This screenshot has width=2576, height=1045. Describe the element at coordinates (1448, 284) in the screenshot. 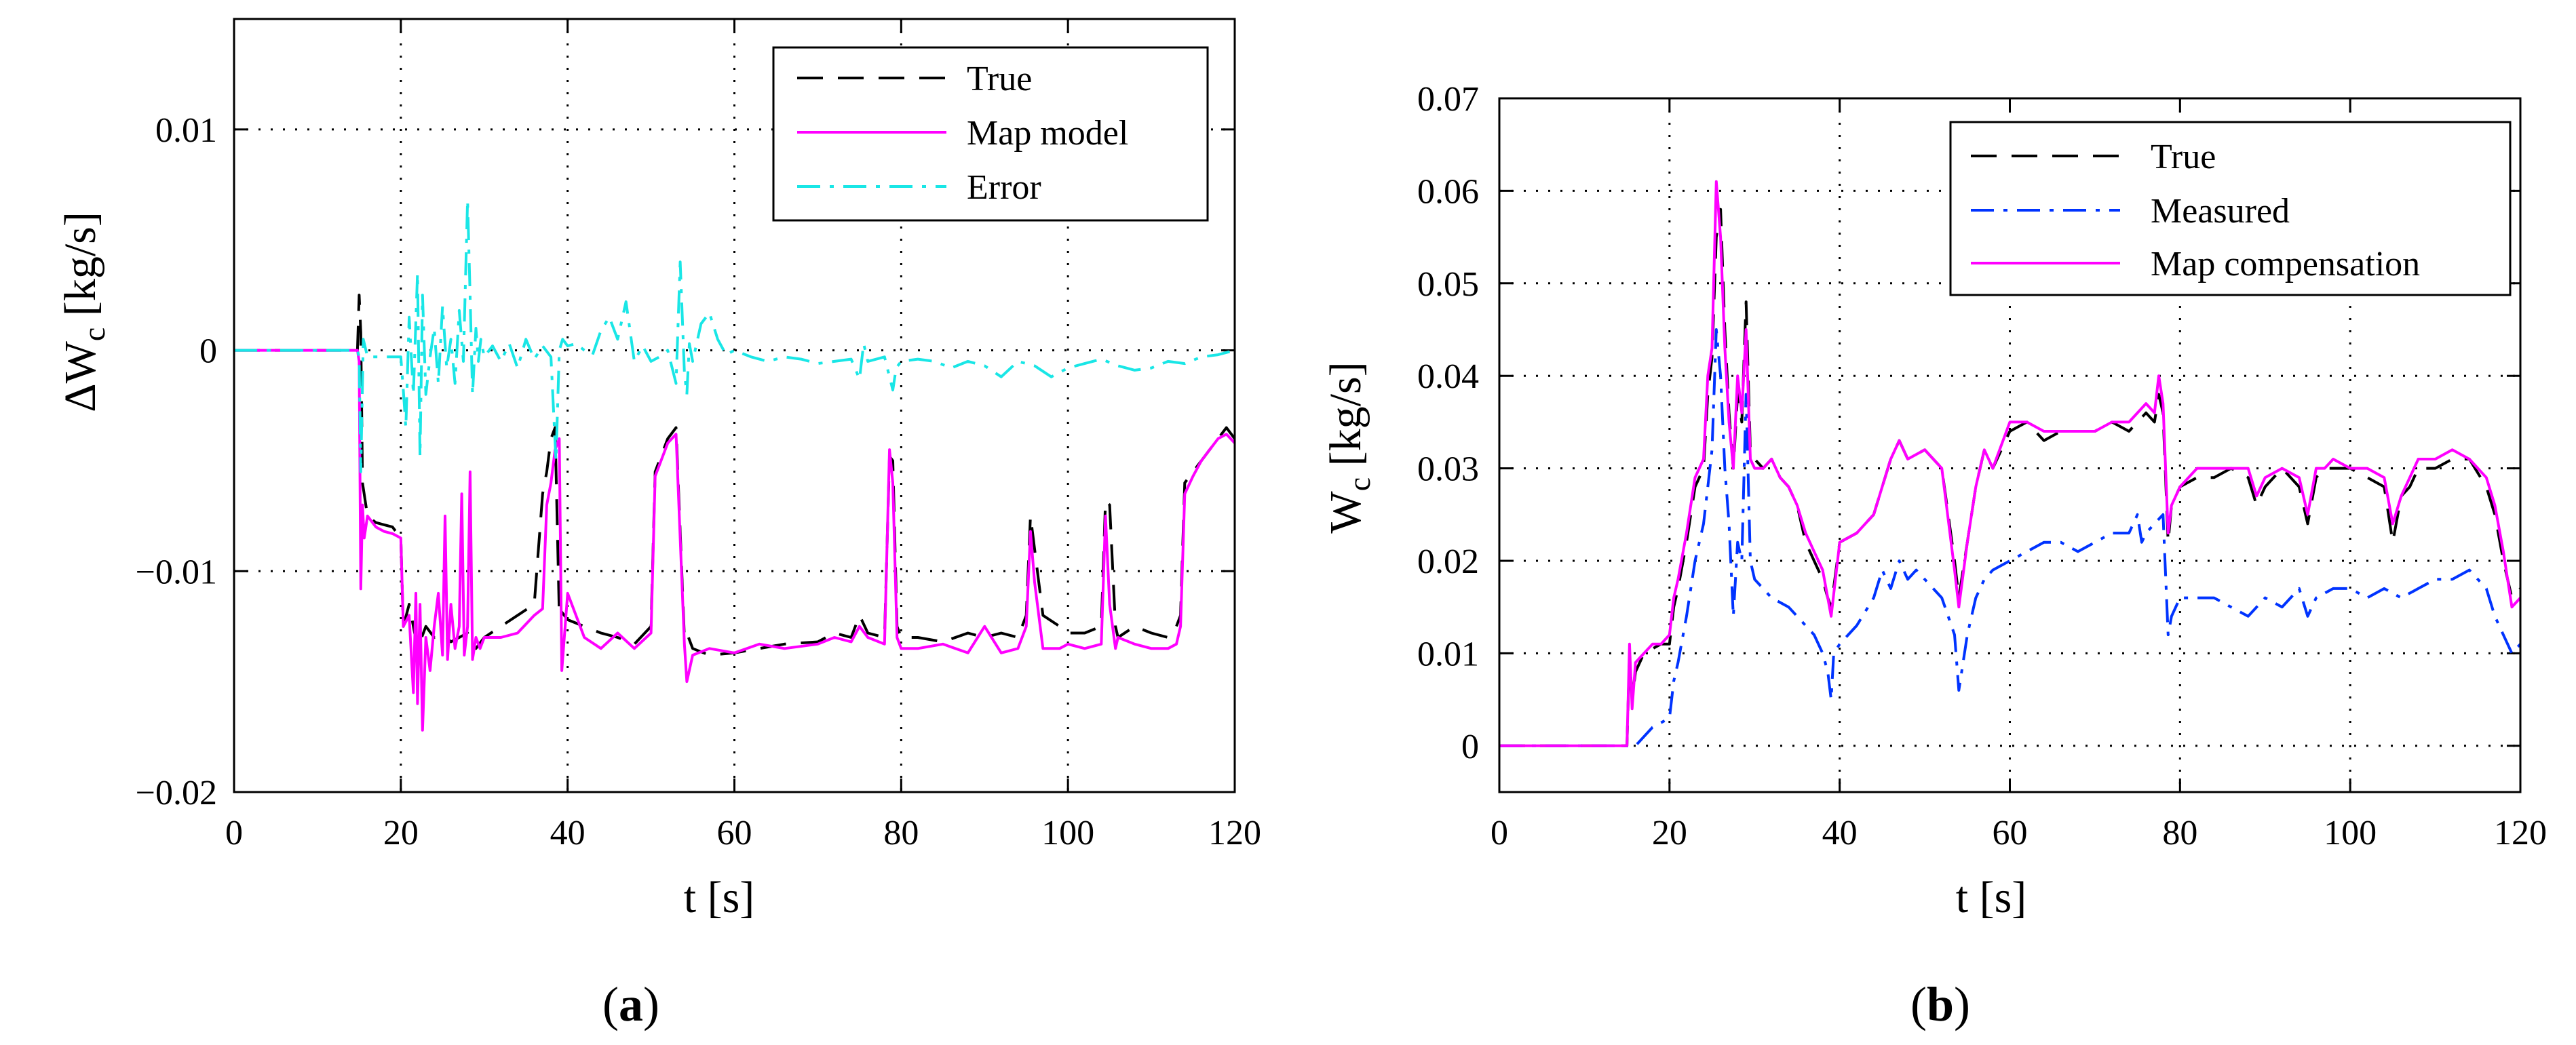

I see `y-tick-label: 0.05` at that location.